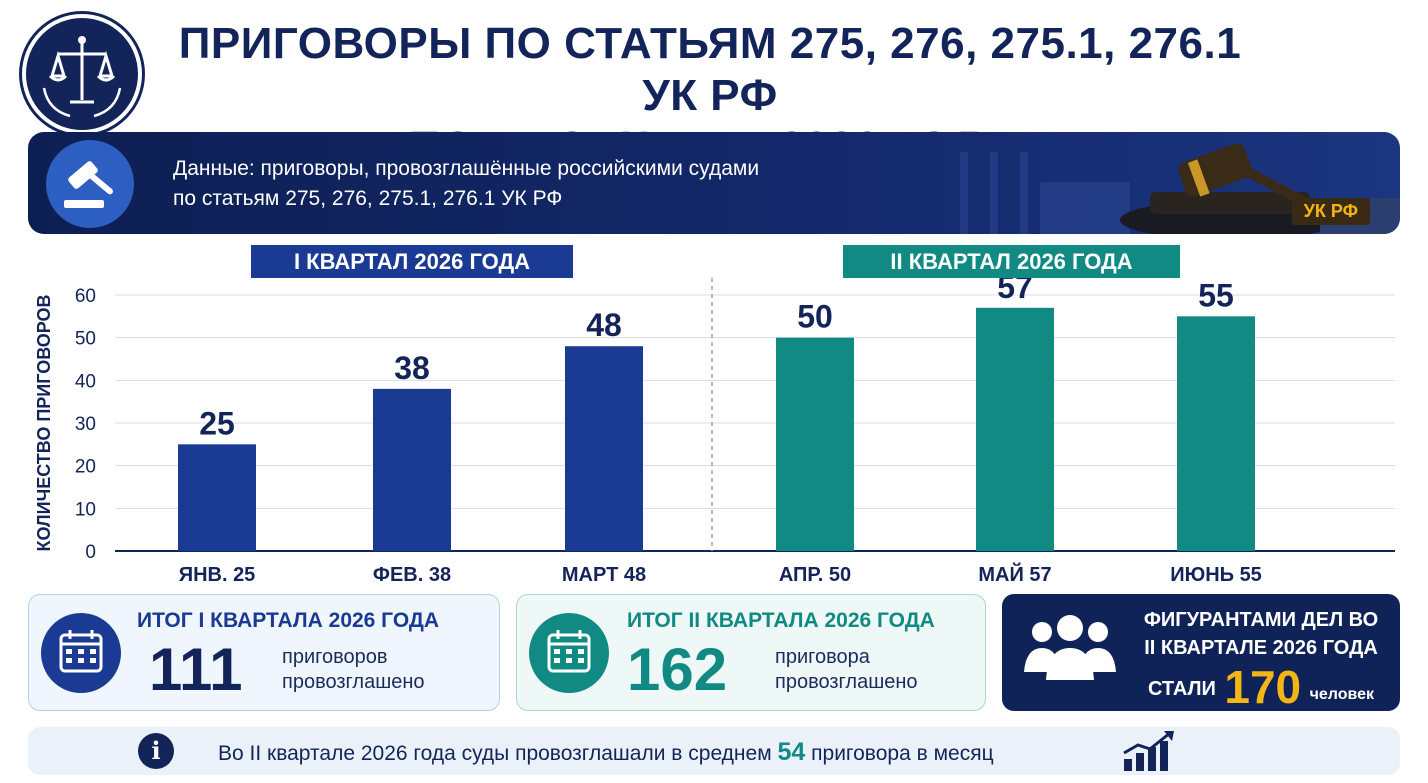 This screenshot has width=1428, height=783. I want to click on q2-summary-title: ИТОГ II КВАРТАЛА 2026 ГОДА, so click(781, 620).